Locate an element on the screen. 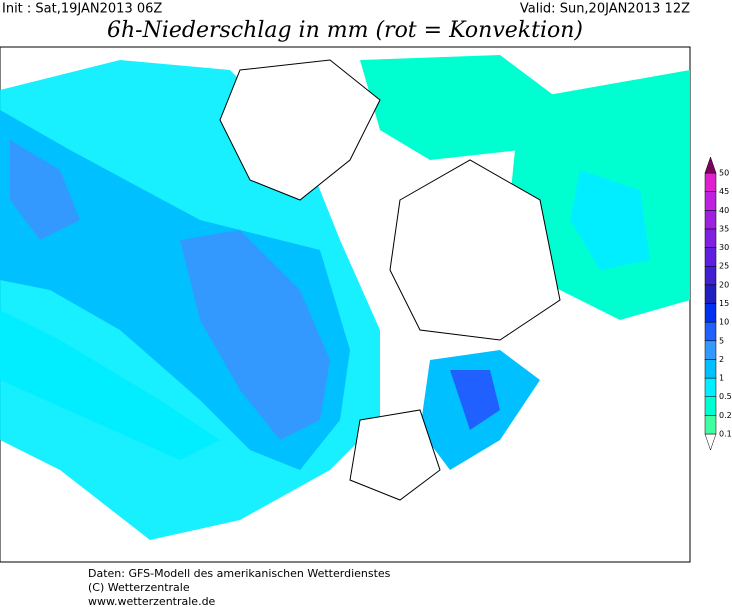 Image resolution: width=732 pixels, height=607 pixels. legend-label: 15 is located at coordinates (724, 303).